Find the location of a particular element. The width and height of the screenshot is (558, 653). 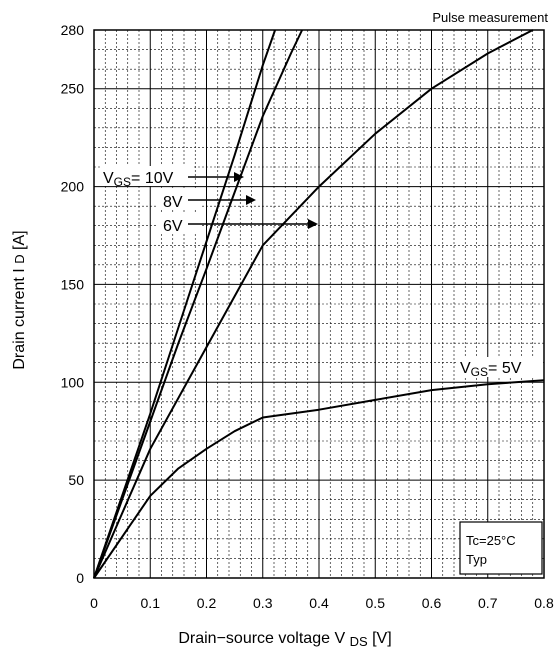

x-tick-label: 0.7 is located at coordinates (488, 603).